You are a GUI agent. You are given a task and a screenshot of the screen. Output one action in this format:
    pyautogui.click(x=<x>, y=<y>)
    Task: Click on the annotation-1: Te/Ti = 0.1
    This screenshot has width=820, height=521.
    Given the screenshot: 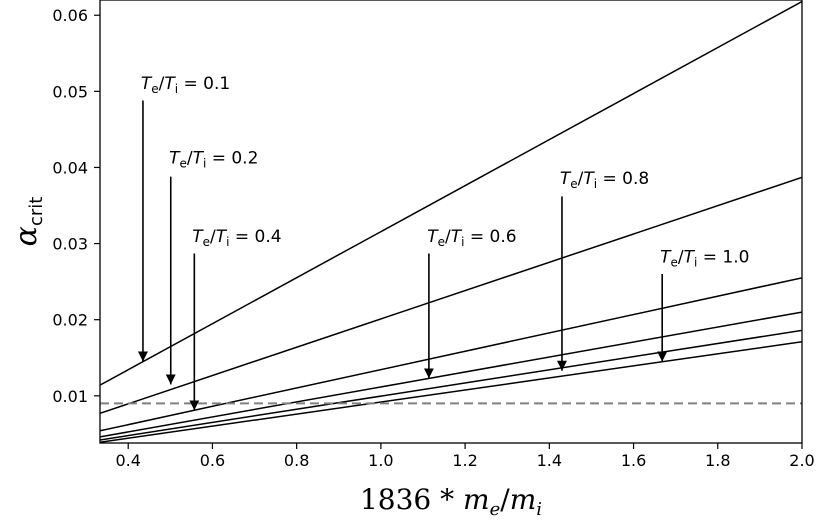 What is the action you would take?
    pyautogui.click(x=183, y=218)
    